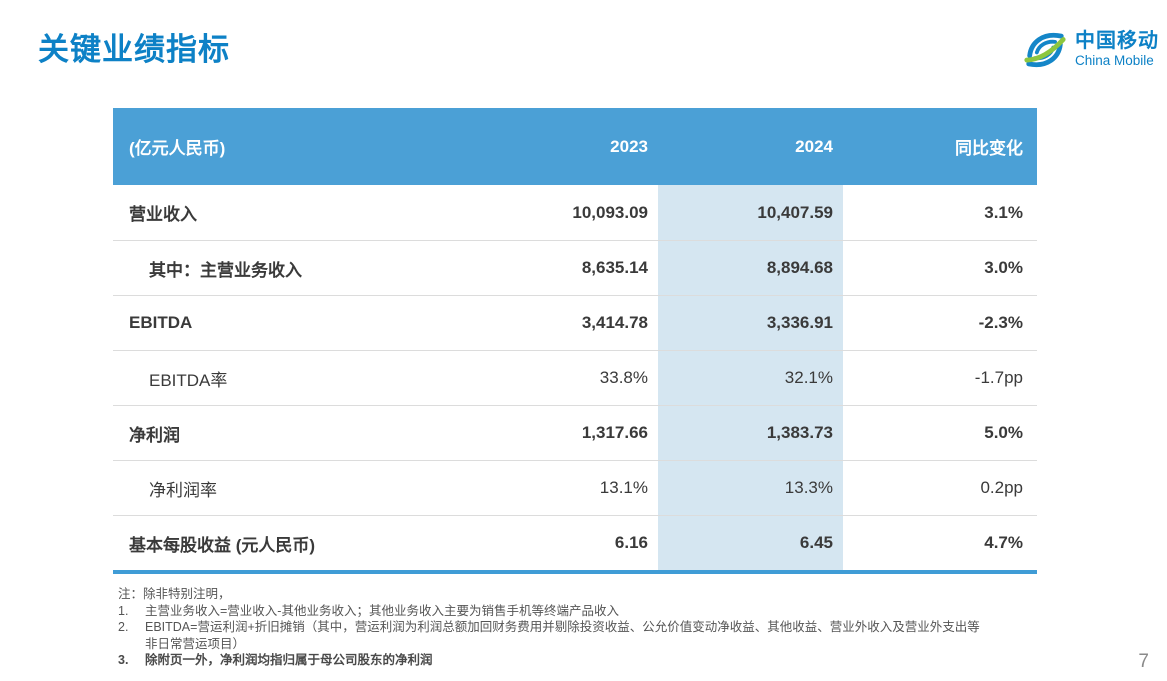 The image size is (1167, 681). What do you see at coordinates (161, 322) in the screenshot?
I see `row-label: EBITDA` at bounding box center [161, 322].